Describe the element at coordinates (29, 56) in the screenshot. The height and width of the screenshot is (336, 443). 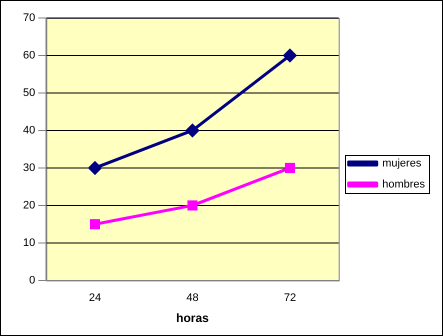
I see `y-tick-label: 60` at that location.